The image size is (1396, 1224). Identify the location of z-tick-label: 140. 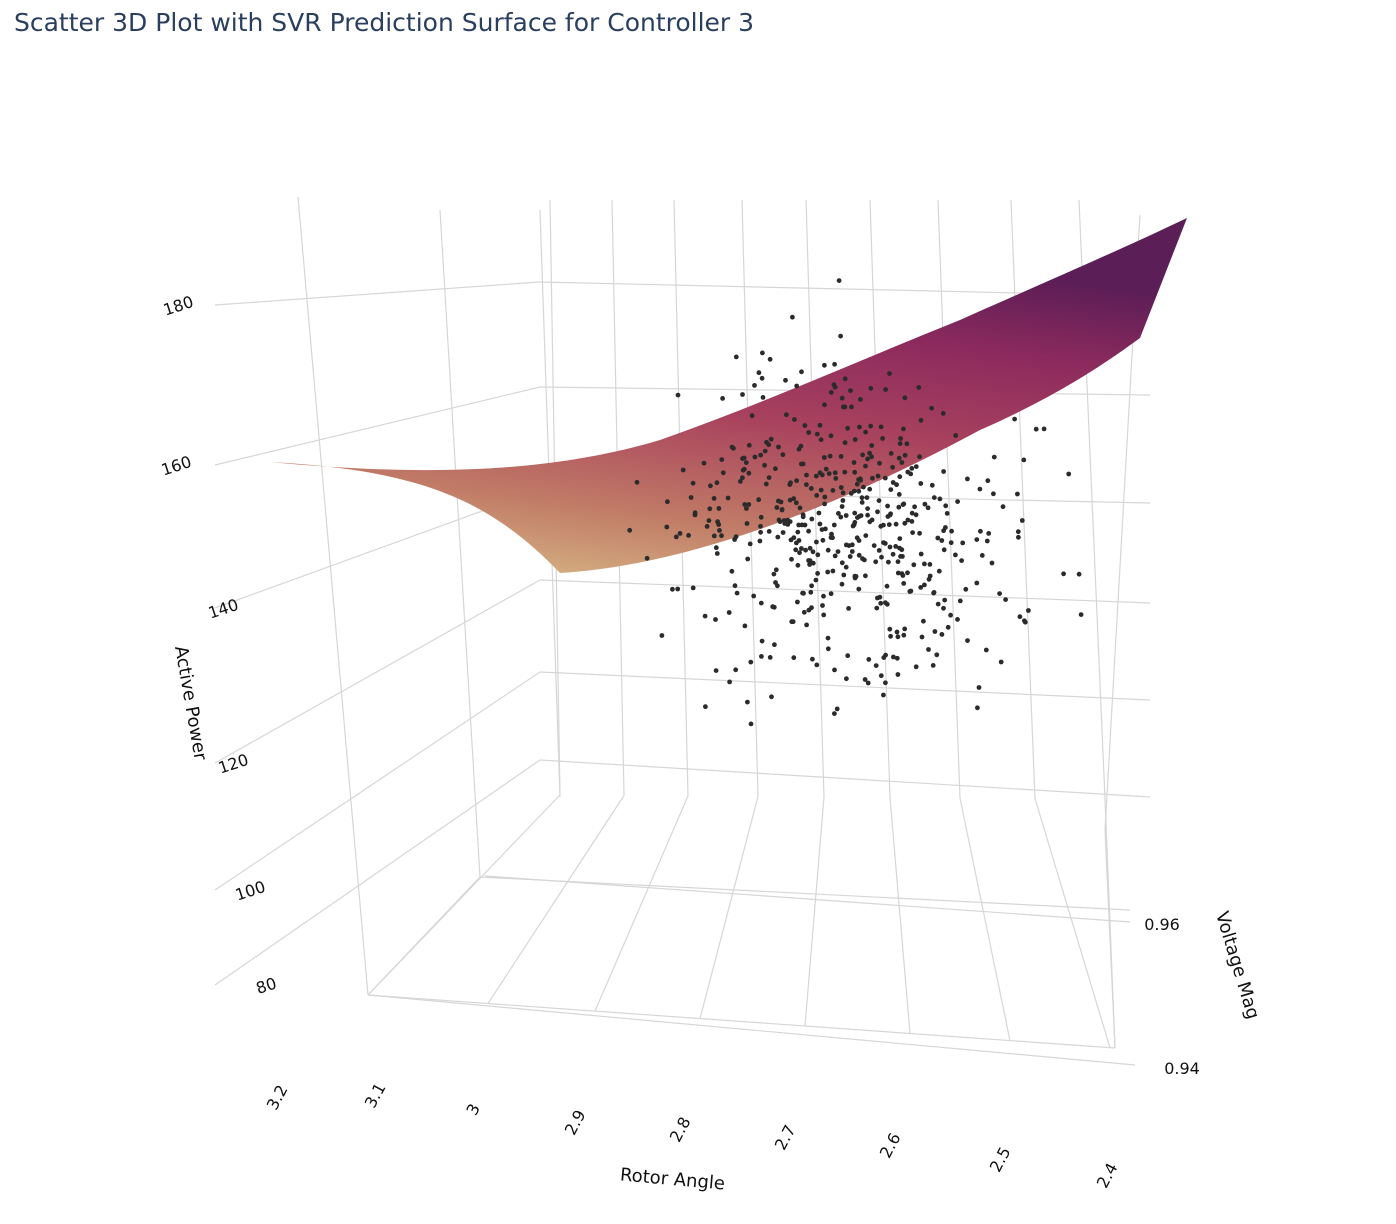
(223, 609).